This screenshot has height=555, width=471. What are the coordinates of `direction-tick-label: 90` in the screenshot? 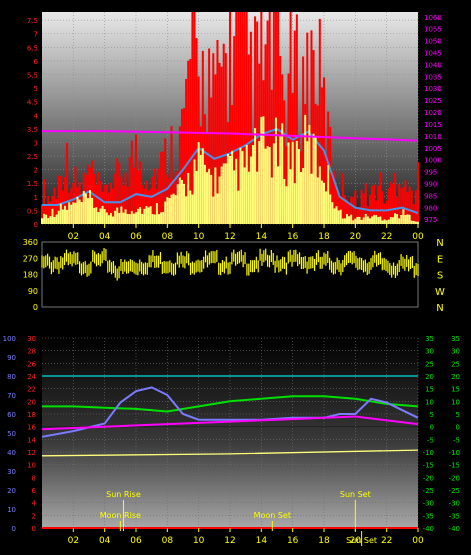 It's located at (33, 291).